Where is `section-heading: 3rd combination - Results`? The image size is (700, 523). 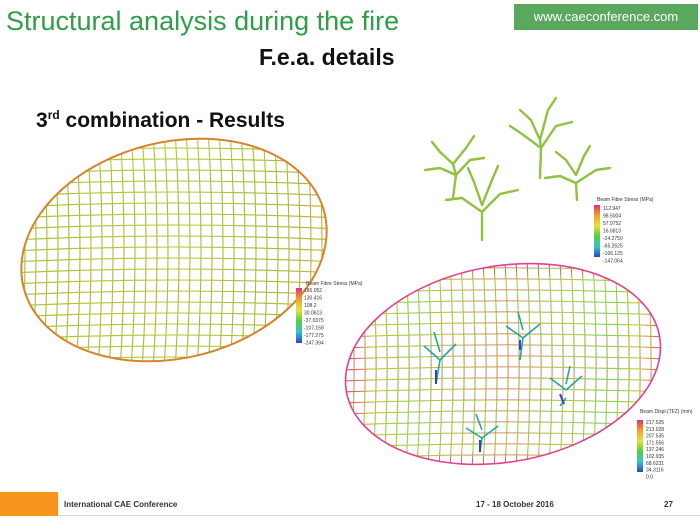 section-heading: 3rd combination - Results is located at coordinates (160, 120).